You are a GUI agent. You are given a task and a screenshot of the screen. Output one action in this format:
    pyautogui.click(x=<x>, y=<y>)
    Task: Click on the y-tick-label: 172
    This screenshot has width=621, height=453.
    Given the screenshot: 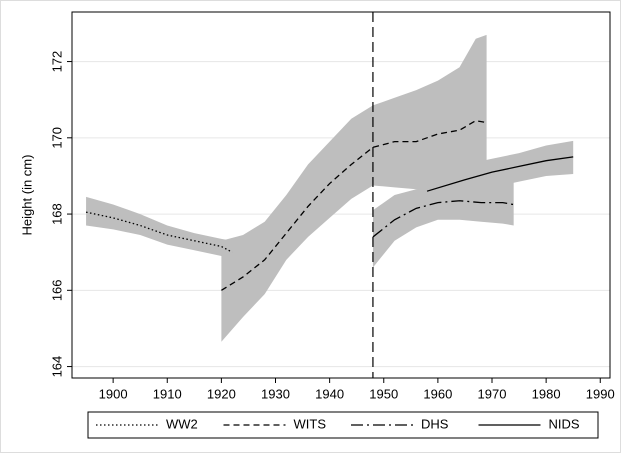 What is the action you would take?
    pyautogui.click(x=56, y=62)
    